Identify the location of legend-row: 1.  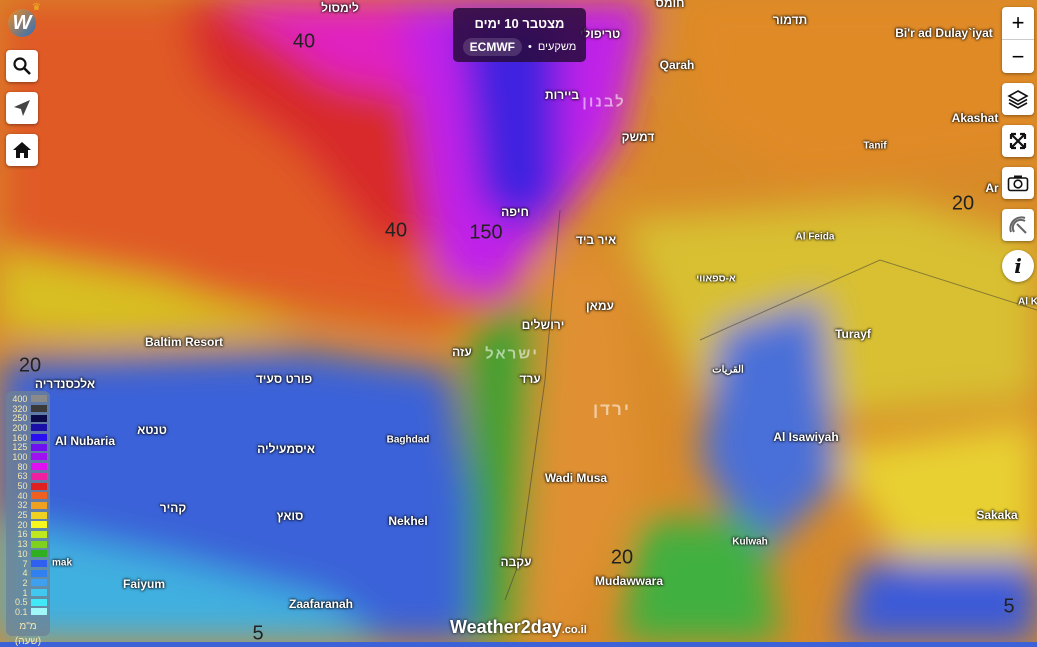
(28, 593).